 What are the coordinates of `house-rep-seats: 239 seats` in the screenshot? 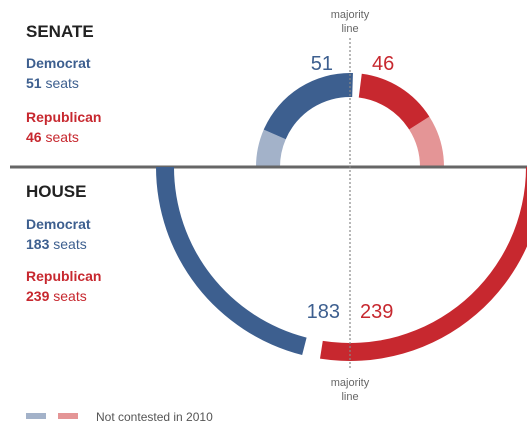 It's located at (56, 296).